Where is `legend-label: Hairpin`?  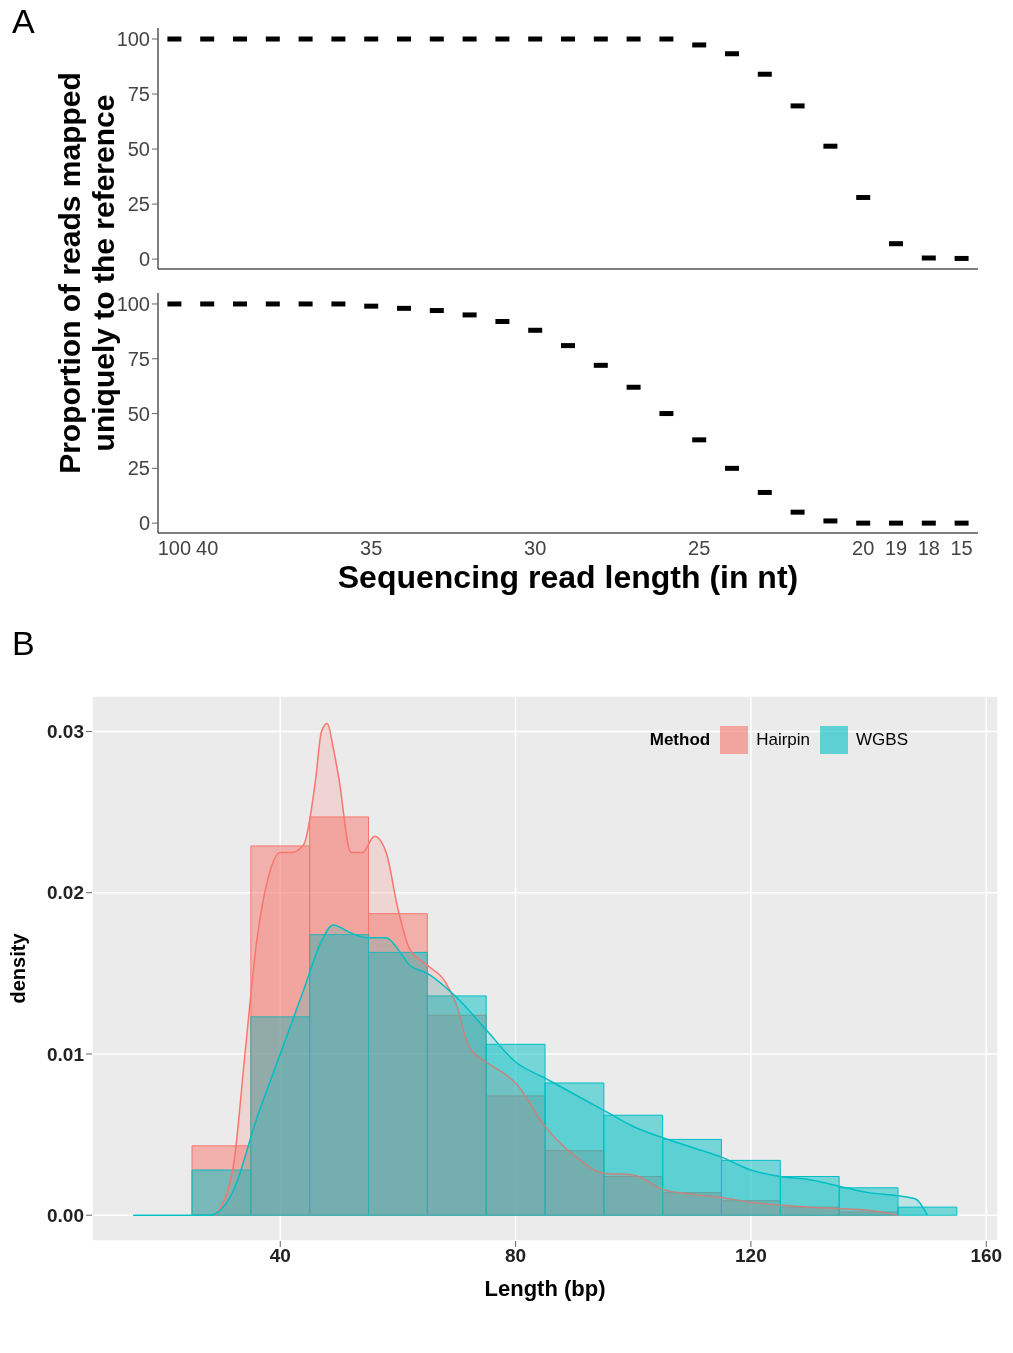 legend-label: Hairpin is located at coordinates (783, 740).